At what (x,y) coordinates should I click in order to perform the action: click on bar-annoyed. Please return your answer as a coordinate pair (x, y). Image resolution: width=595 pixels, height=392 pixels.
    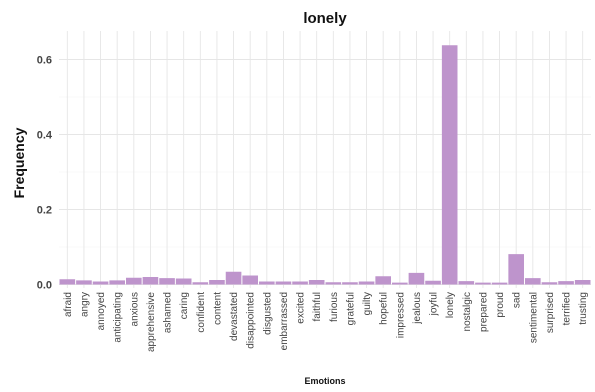
    Looking at the image, I should click on (100, 283).